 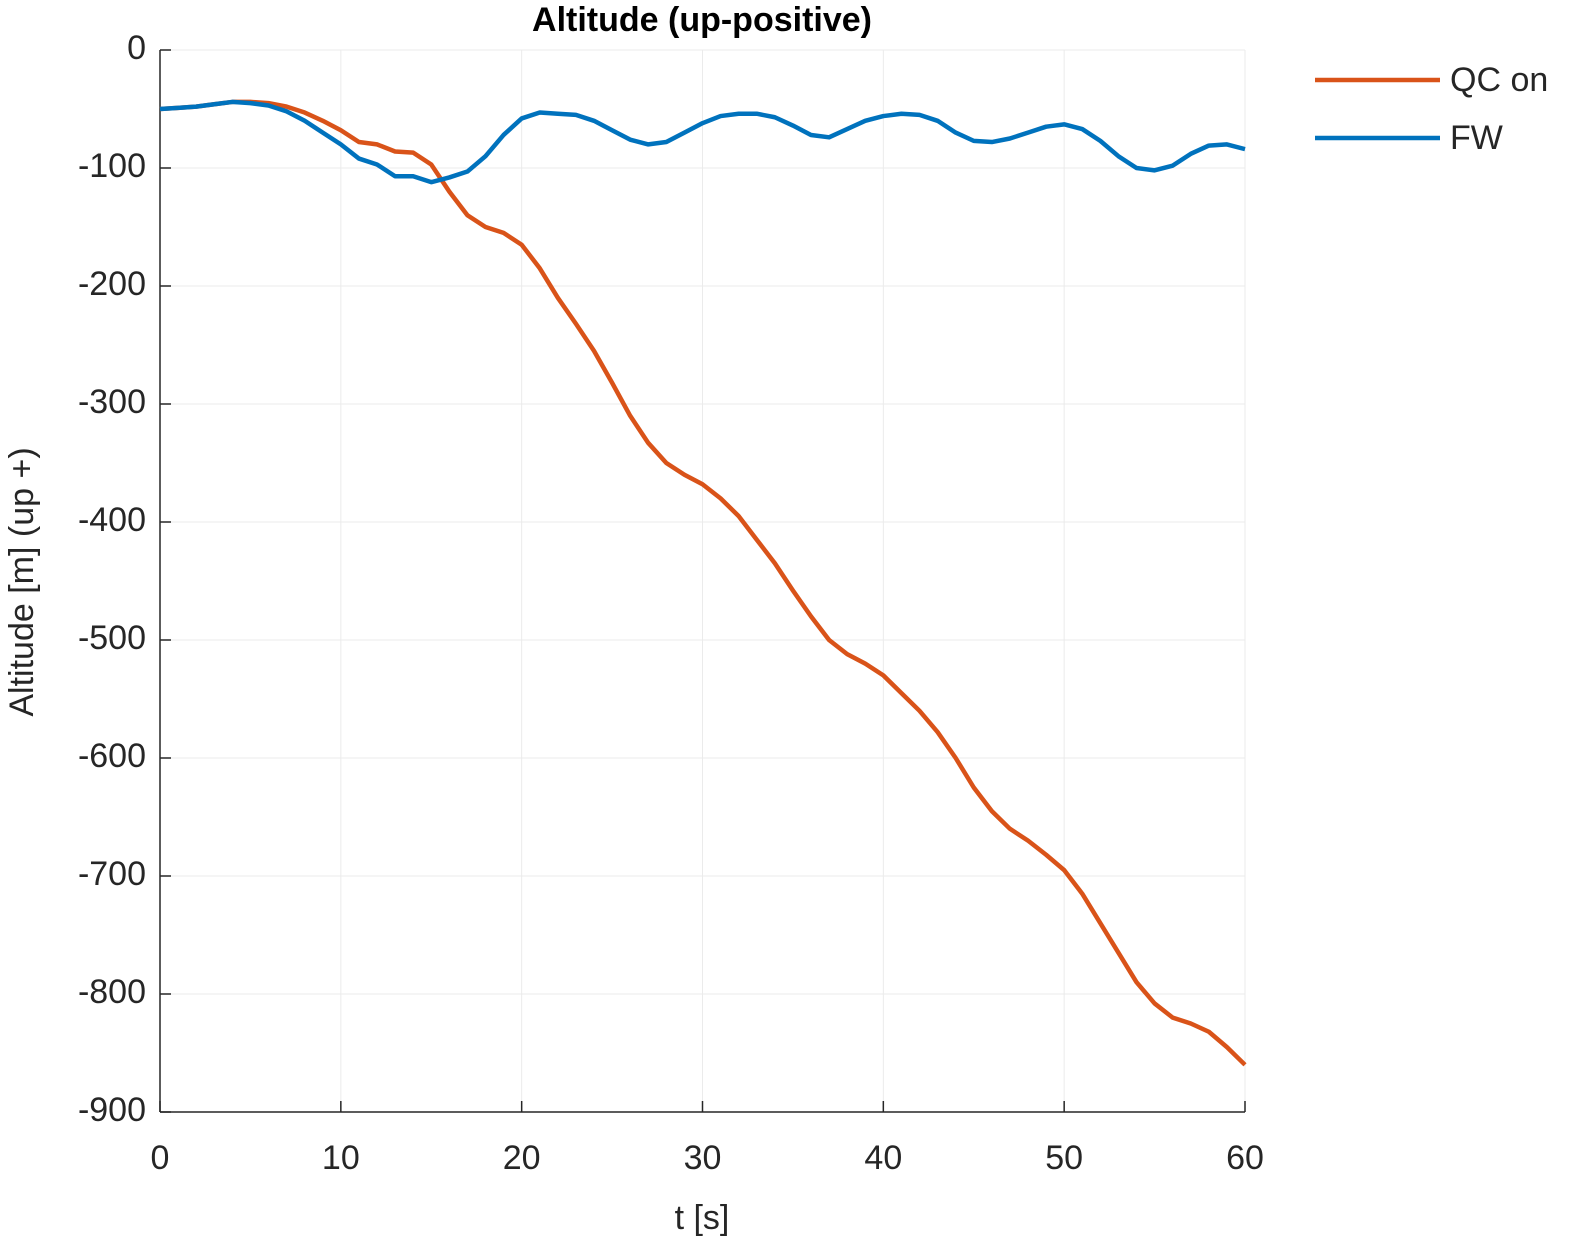 What do you see at coordinates (1064, 1158) in the screenshot?
I see `x-tick-label: 50` at bounding box center [1064, 1158].